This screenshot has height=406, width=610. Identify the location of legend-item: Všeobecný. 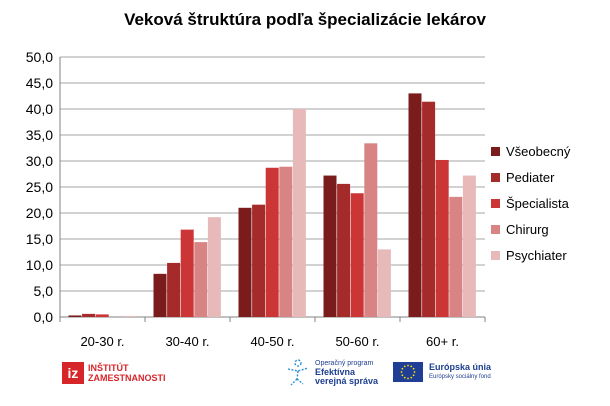
(530, 151).